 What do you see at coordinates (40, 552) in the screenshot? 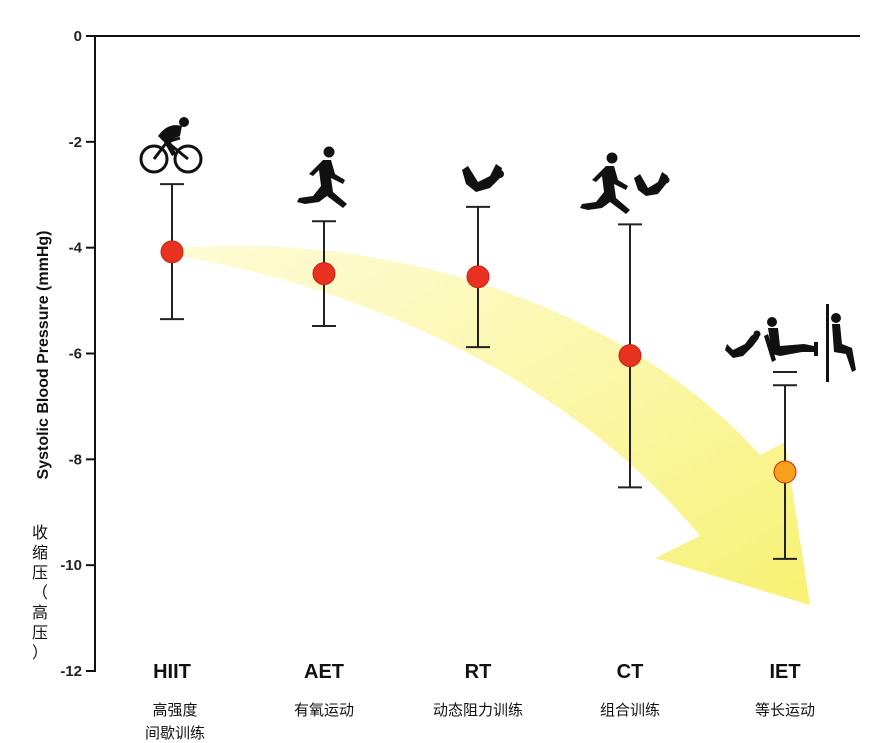
I see `y-axis-label-cn-char: 缩` at bounding box center [40, 552].